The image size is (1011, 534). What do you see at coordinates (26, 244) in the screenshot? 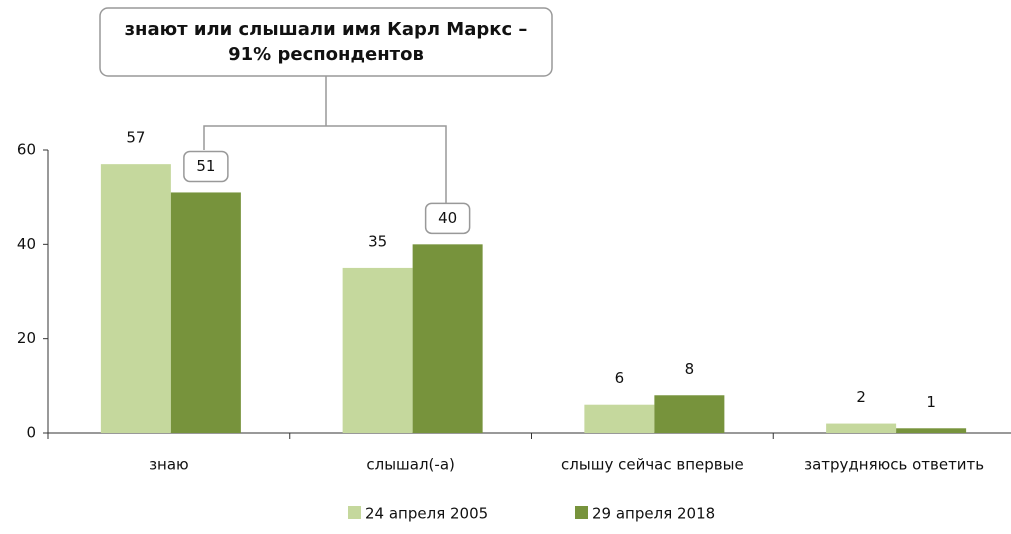
I see `y-tick-label: 40` at bounding box center [26, 244].